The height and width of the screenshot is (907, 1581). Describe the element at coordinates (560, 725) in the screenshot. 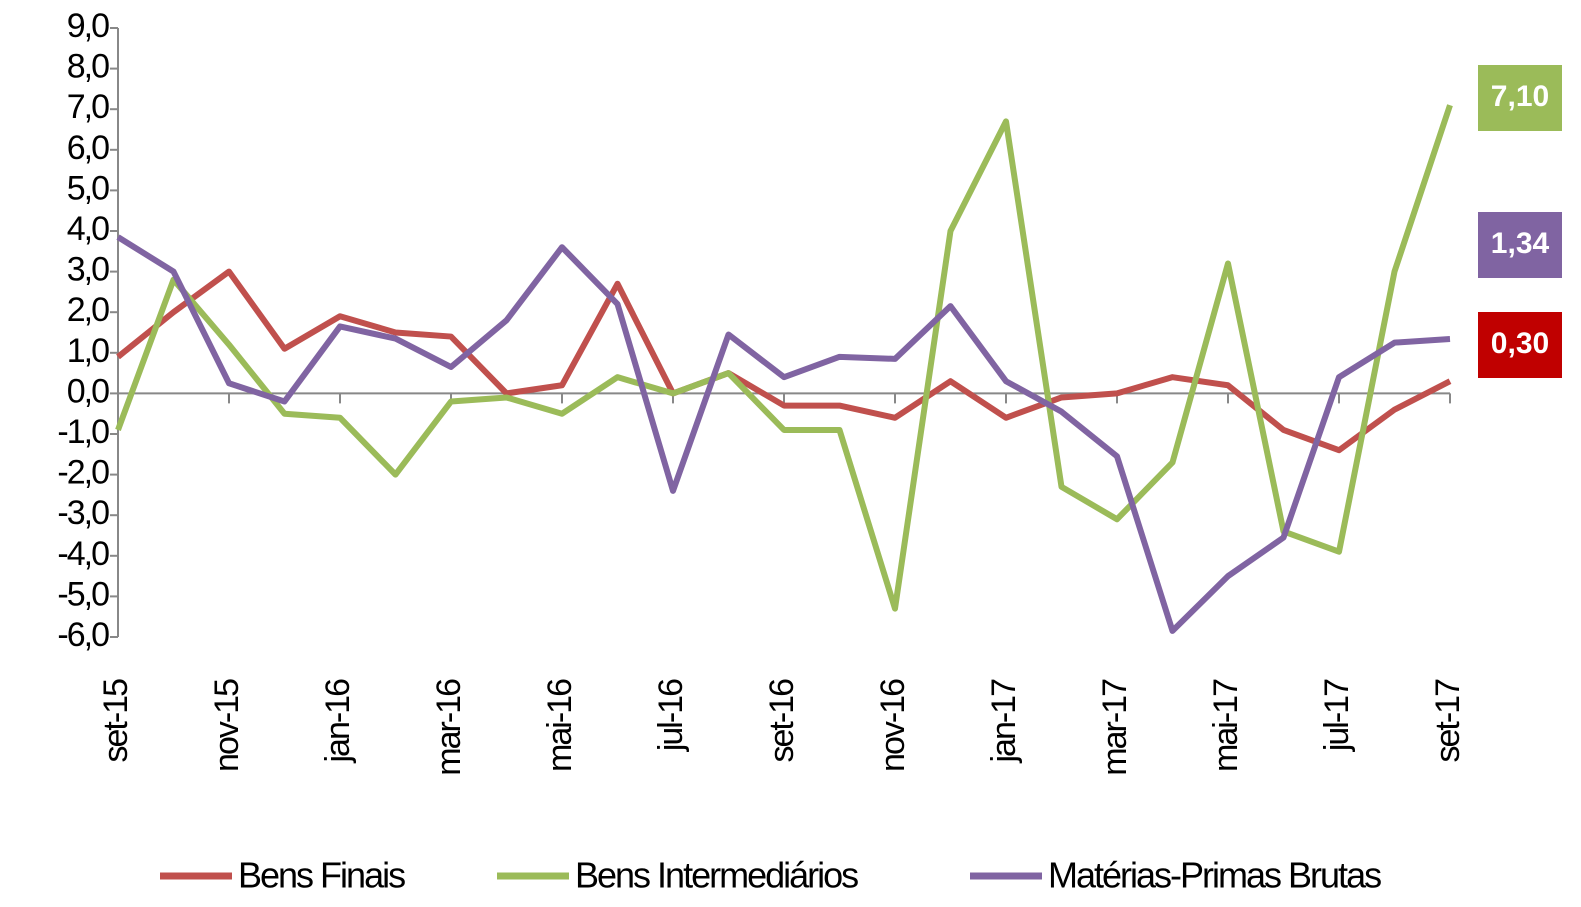

I see `x-tick-label: mai-16` at that location.